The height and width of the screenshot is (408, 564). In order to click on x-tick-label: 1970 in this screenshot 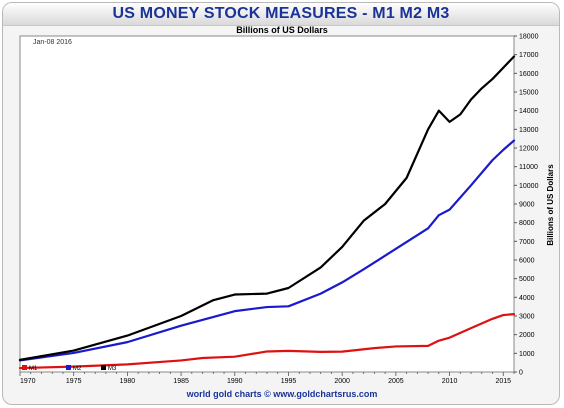, I will do `click(28, 381)`.